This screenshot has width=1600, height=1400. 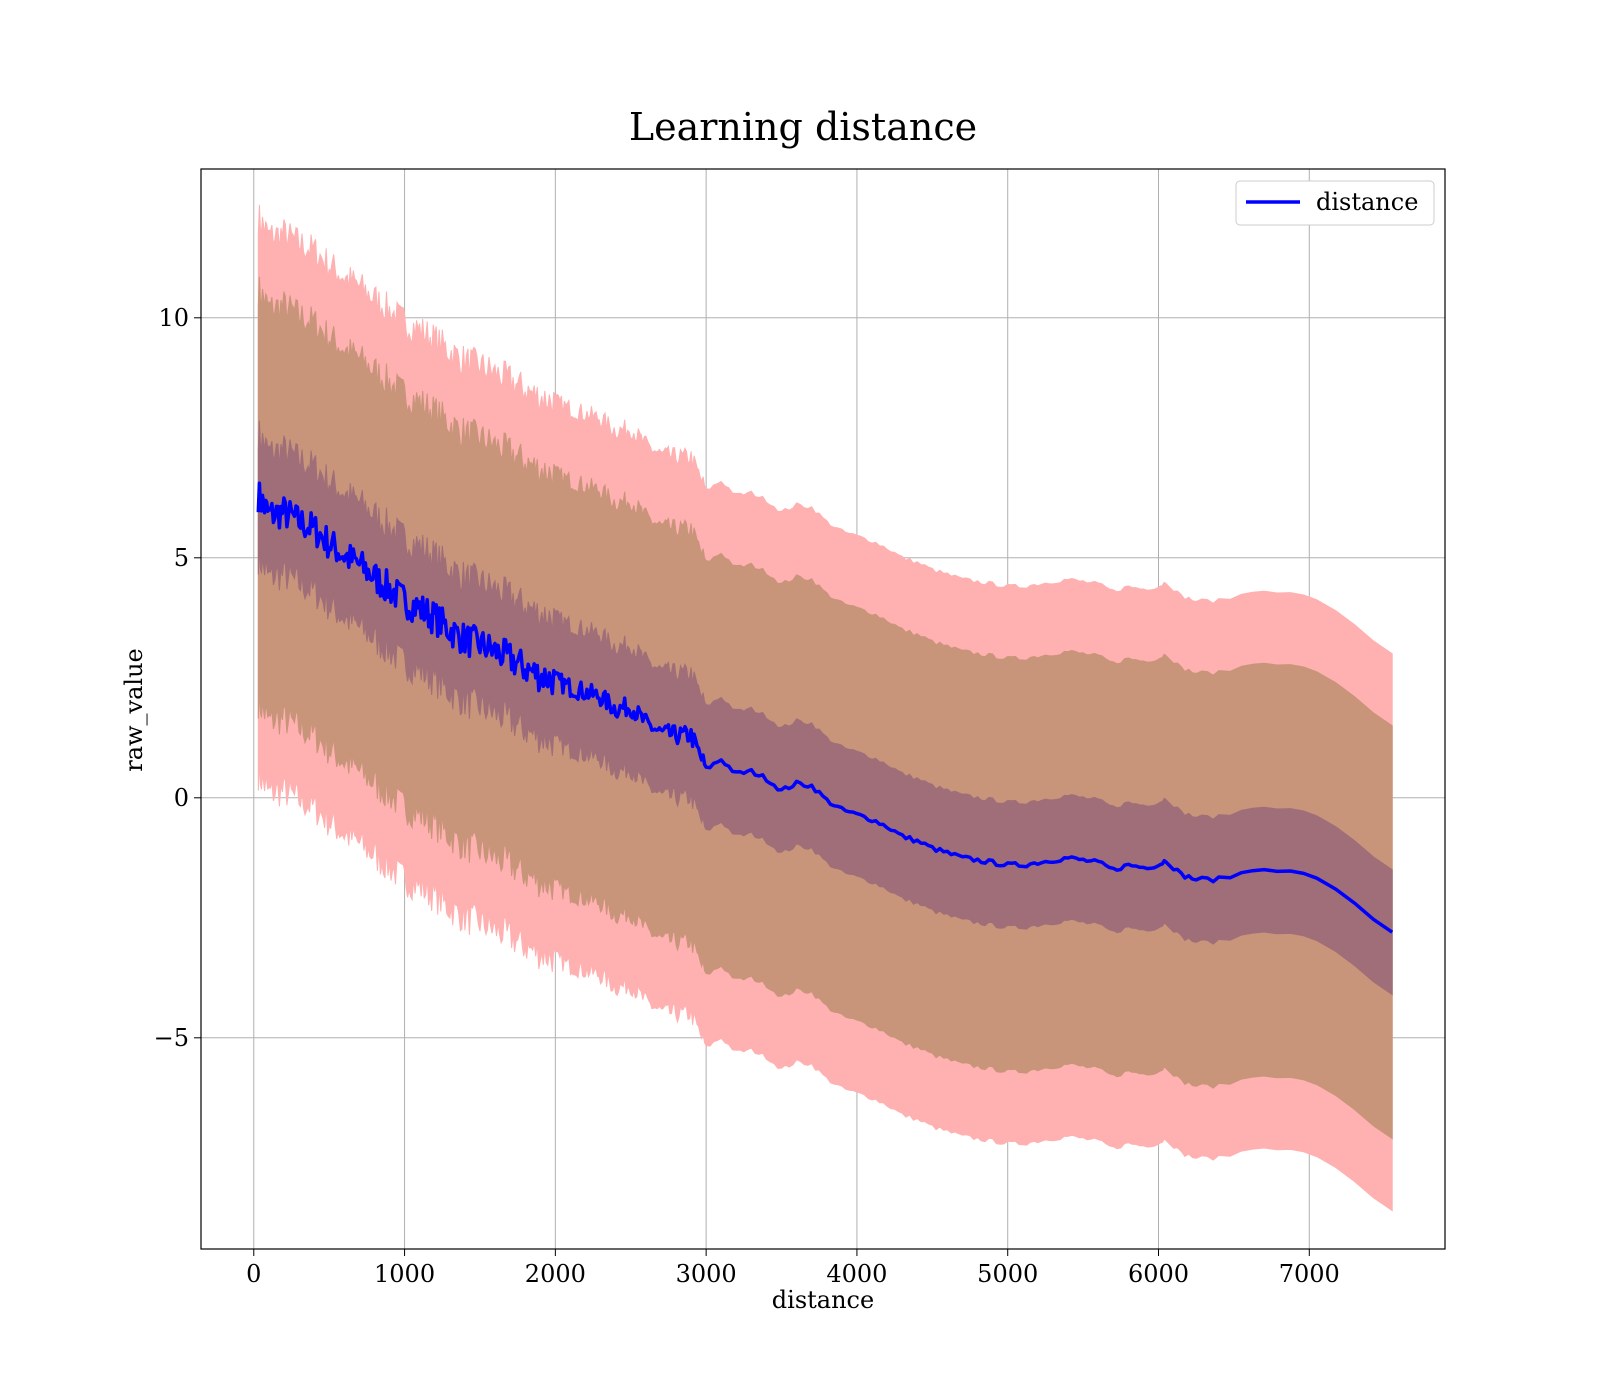 What do you see at coordinates (253, 1274) in the screenshot?
I see `x-tick-label-0: 0` at bounding box center [253, 1274].